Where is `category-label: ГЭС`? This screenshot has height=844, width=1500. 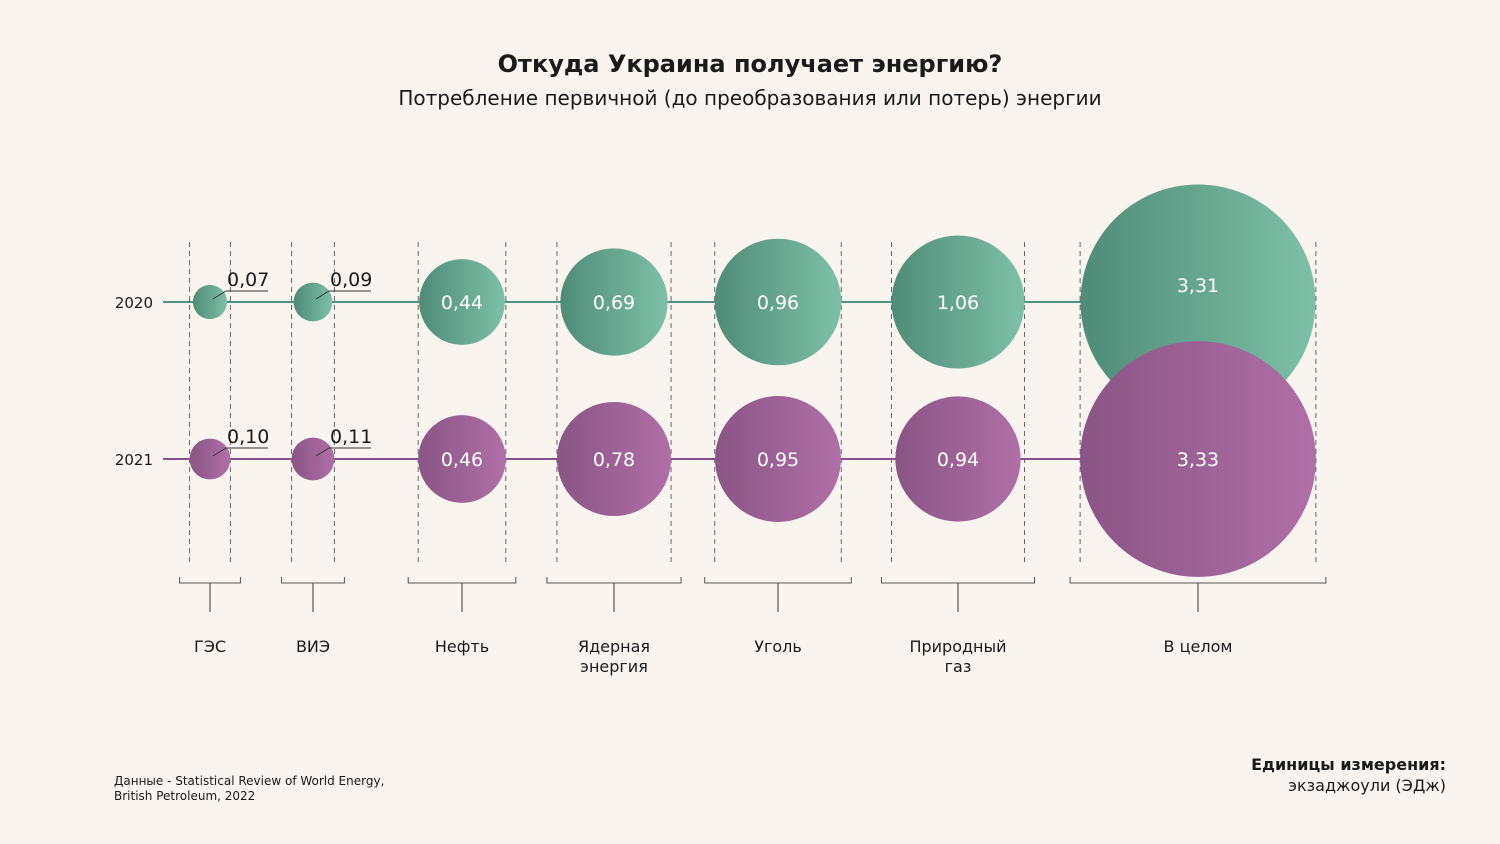
category-label: ГЭС is located at coordinates (210, 646).